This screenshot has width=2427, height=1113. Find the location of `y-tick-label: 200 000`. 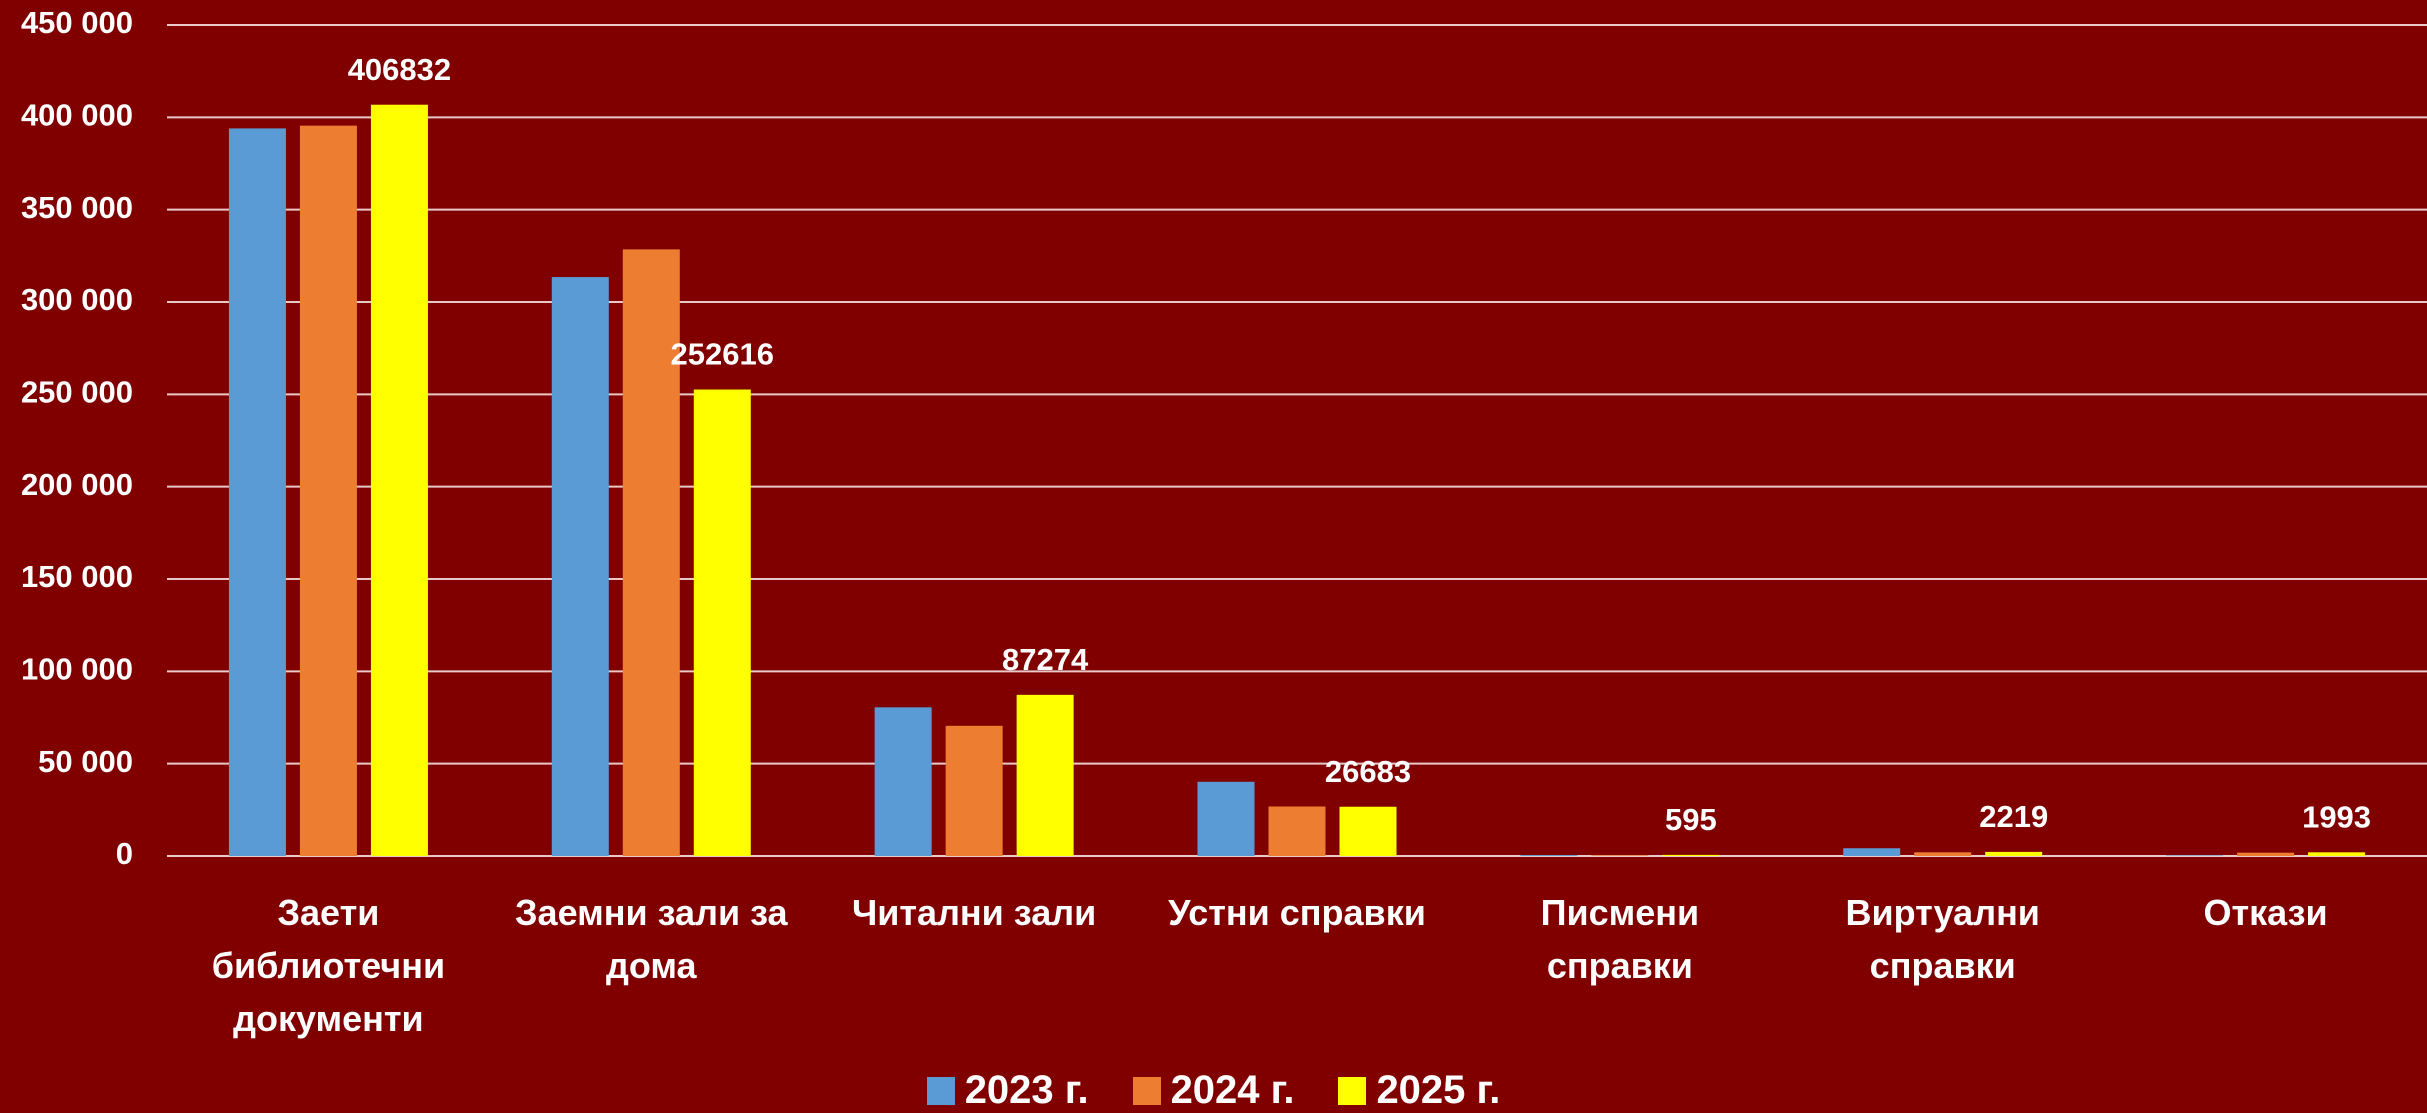

y-tick-label: 200 000 is located at coordinates (77, 484).